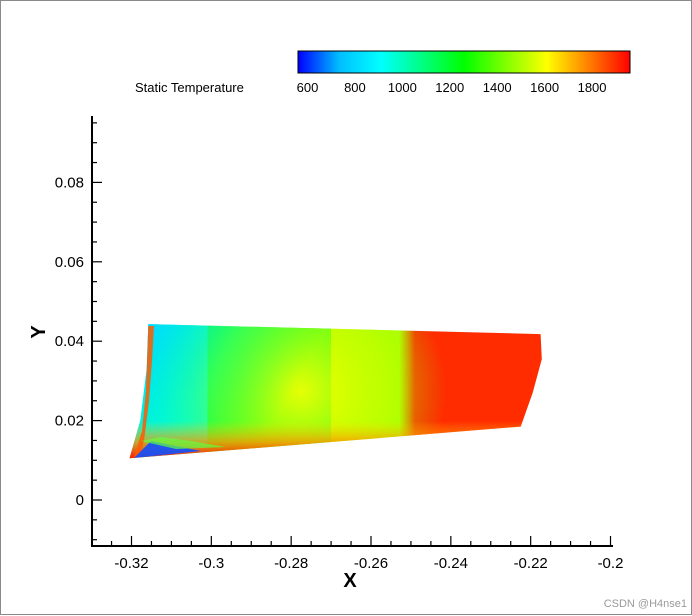 The height and width of the screenshot is (616, 692). I want to click on hot-edge-overlay, so click(335, 430).